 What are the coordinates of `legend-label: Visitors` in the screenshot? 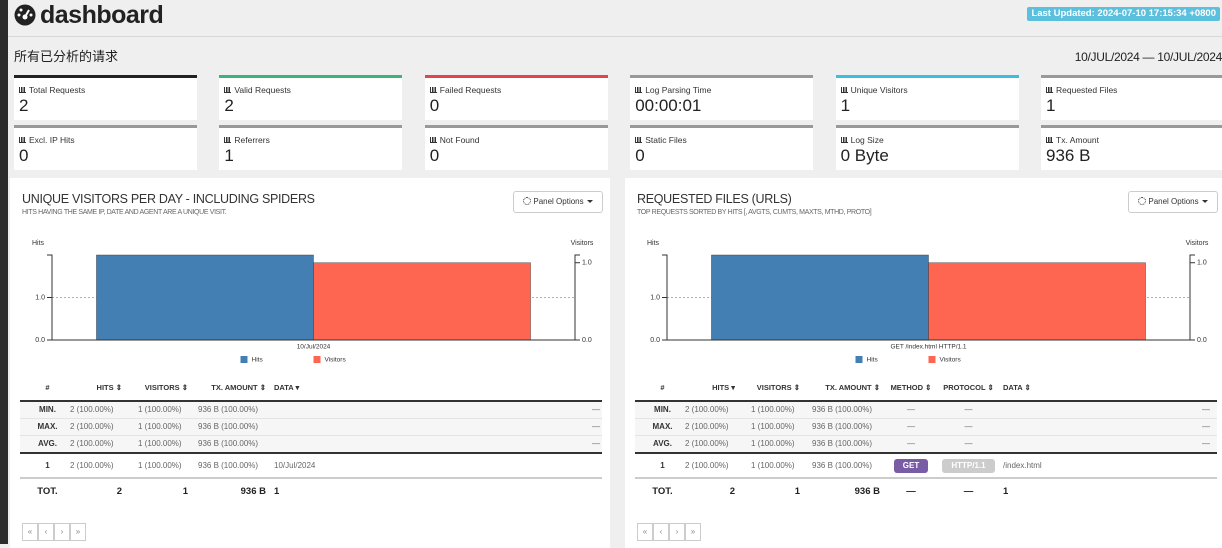 It's located at (951, 360).